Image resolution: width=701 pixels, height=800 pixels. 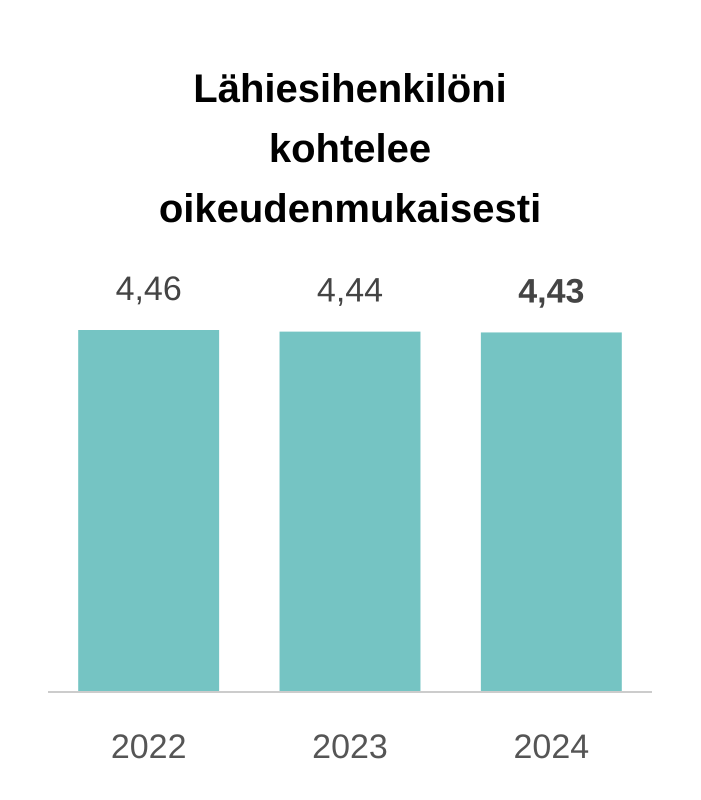 I want to click on data-label: 4,43, so click(x=551, y=291).